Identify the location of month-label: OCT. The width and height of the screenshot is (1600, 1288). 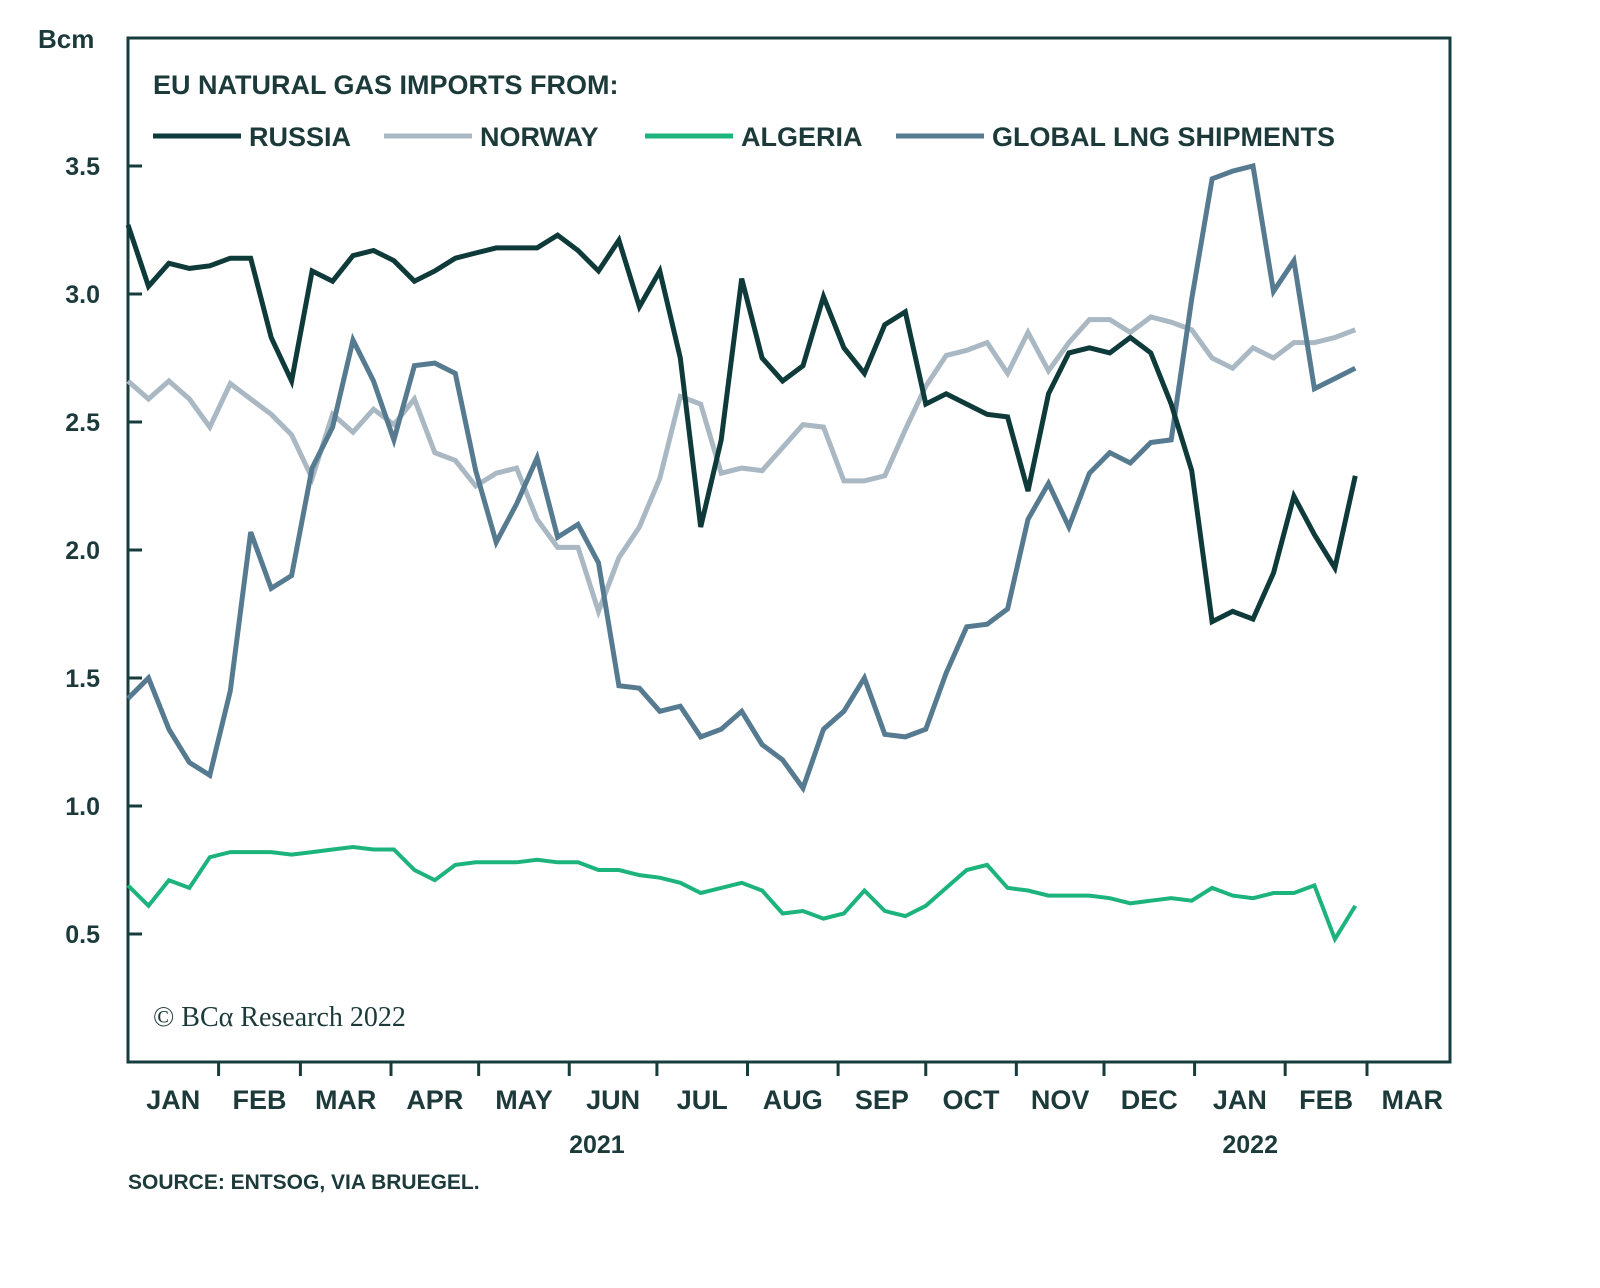
(972, 1100).